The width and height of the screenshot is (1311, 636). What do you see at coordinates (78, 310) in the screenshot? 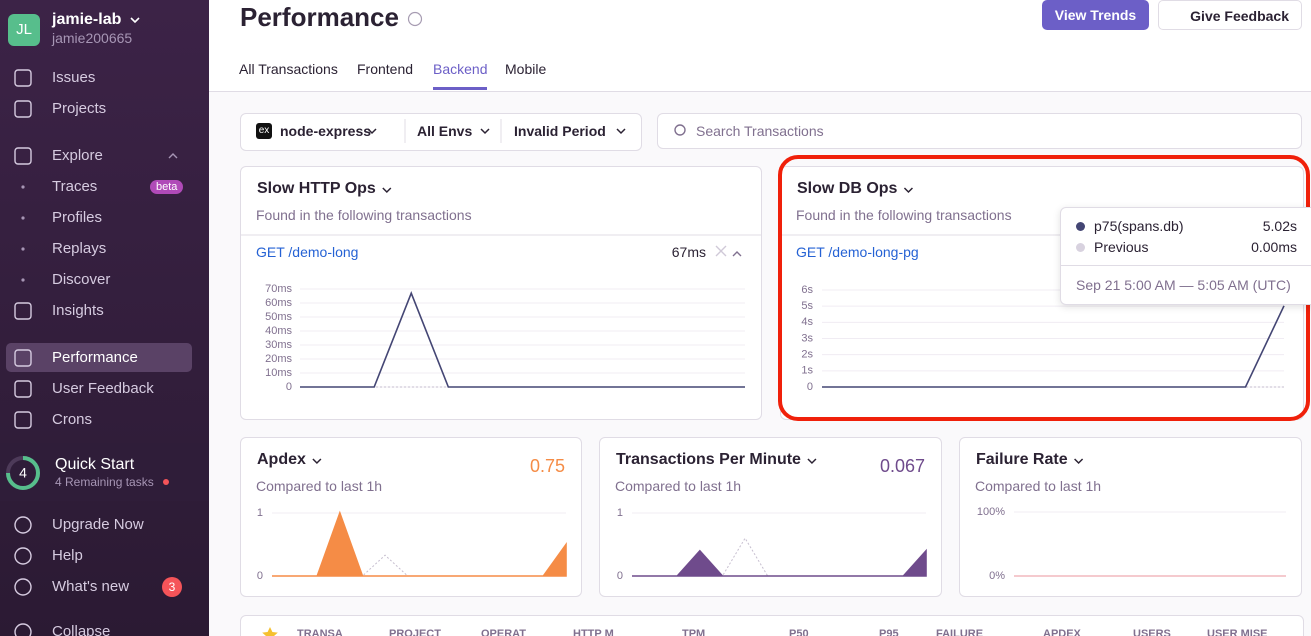
I see `nav-item: Insights` at bounding box center [78, 310].